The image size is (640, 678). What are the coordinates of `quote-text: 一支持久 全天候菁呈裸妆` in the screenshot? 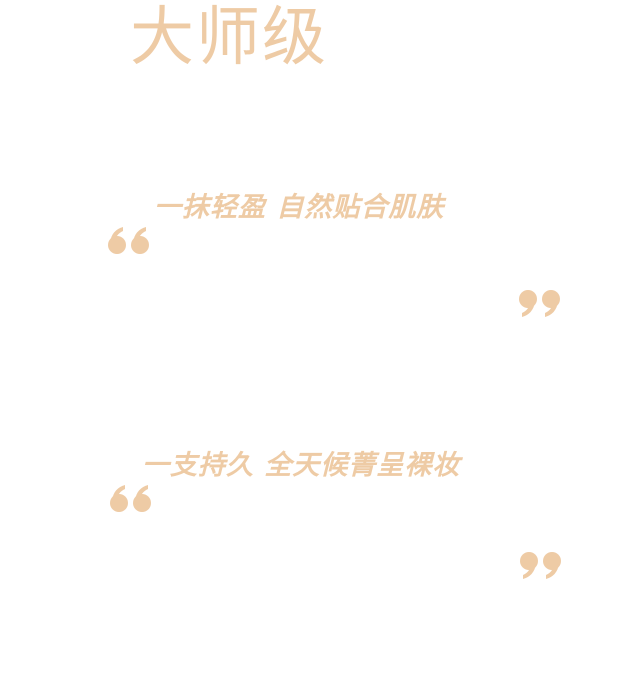 It's located at (301, 465).